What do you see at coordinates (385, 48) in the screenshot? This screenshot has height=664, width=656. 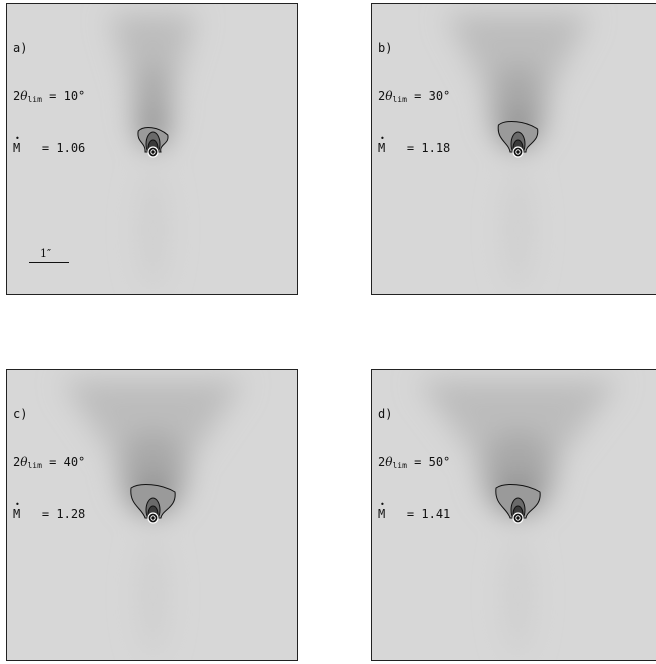 I see `panel-id: b)` at bounding box center [385, 48].